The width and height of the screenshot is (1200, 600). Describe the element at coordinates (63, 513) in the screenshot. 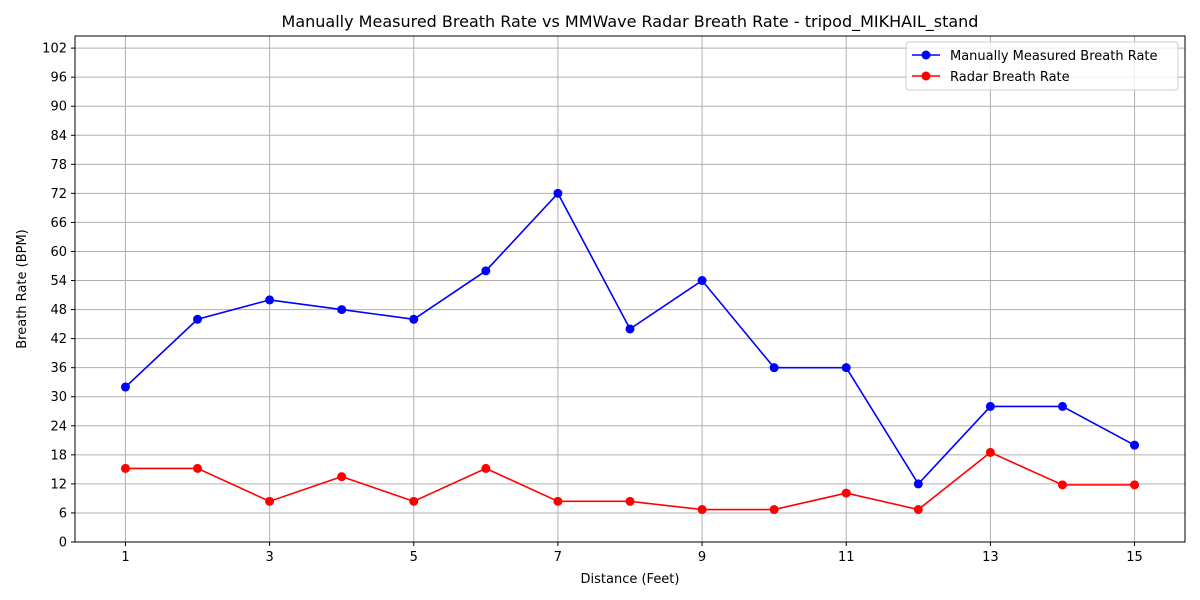

I see `y-tick-label: 6` at that location.